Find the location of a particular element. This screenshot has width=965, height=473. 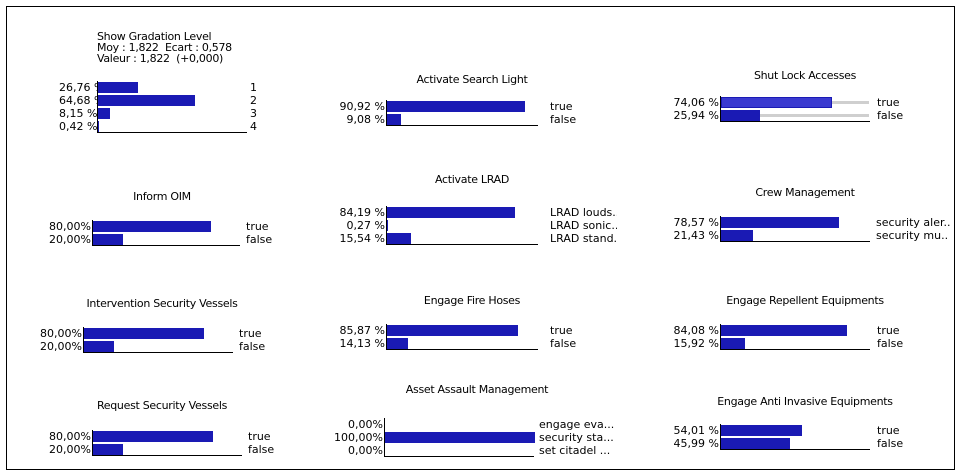

state-probability: 74,06 % is located at coordinates (696, 102).